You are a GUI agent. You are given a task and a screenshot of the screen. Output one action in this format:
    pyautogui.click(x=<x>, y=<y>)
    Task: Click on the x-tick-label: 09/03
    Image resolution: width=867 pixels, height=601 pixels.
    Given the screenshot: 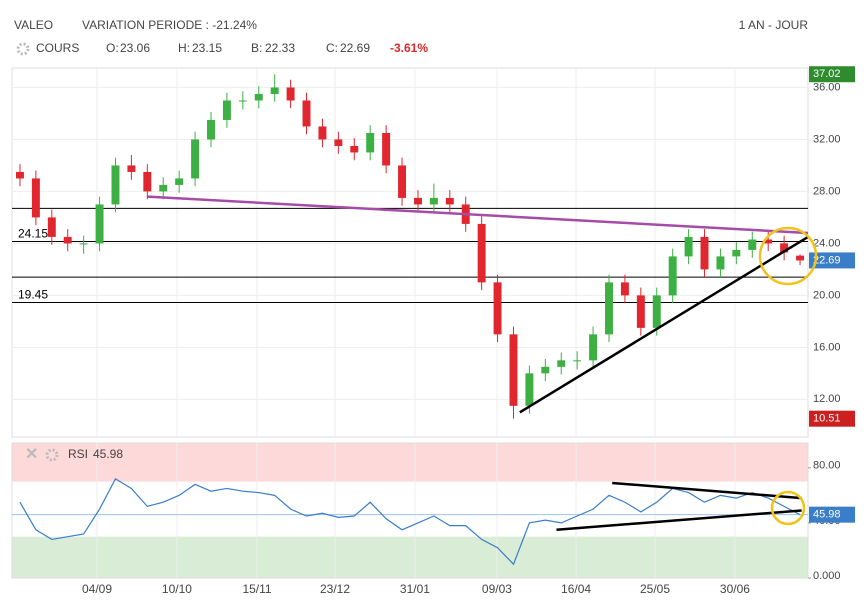 What is the action you would take?
    pyautogui.click(x=497, y=589)
    